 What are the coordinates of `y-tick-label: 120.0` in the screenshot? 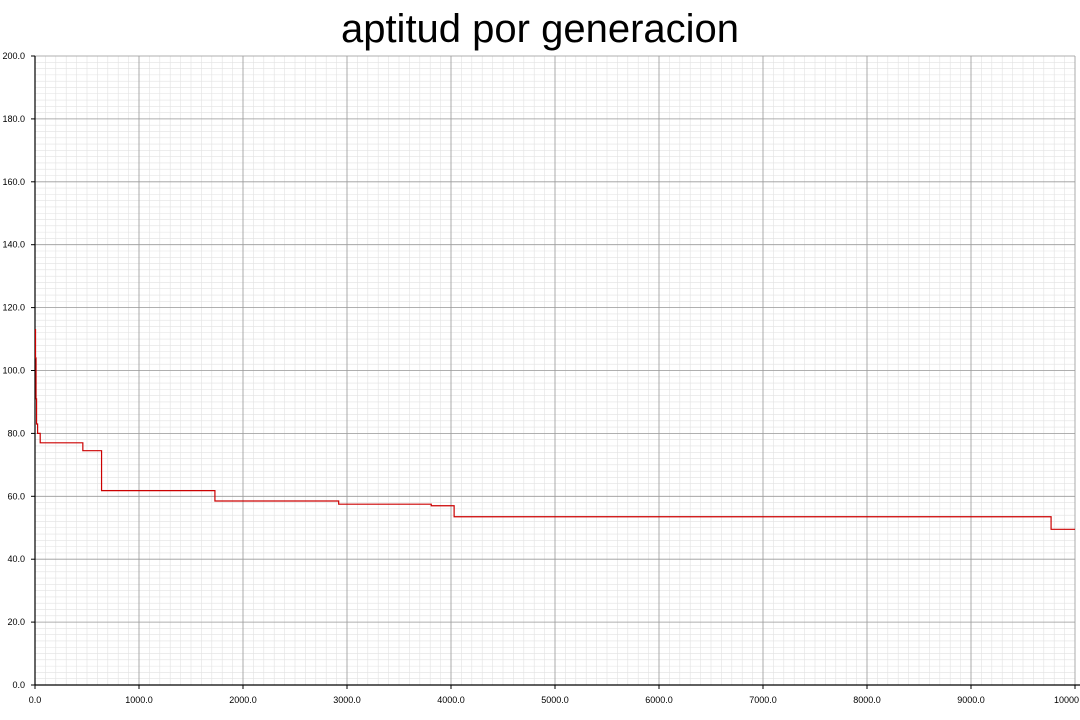 It's located at (13, 308).